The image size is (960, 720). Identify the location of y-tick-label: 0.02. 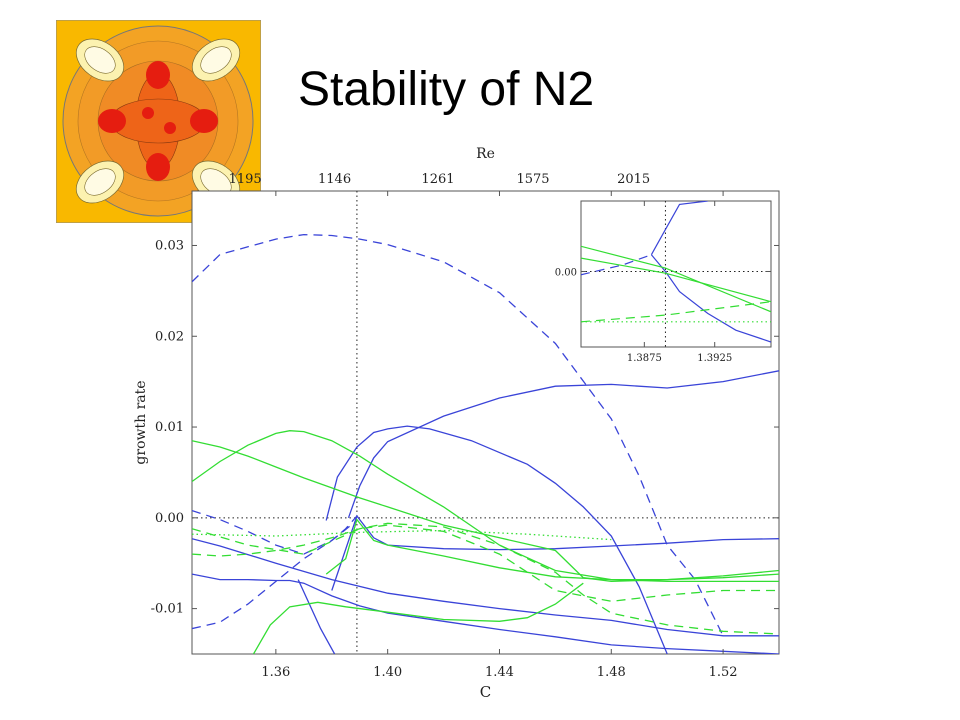
(169, 336).